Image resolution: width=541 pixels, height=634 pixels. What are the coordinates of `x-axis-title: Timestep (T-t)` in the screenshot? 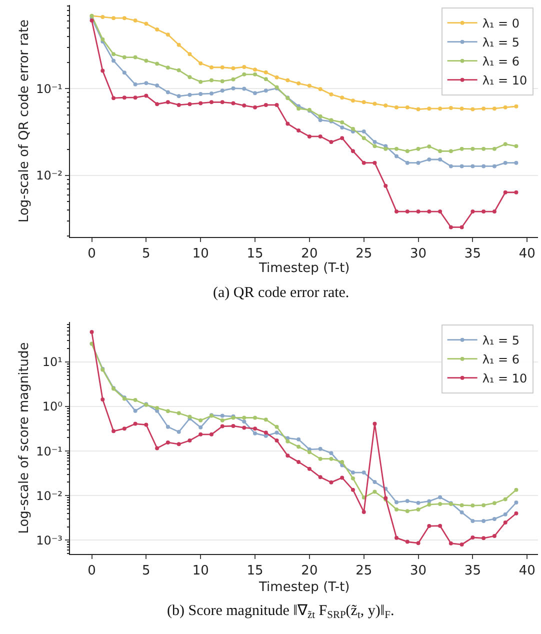 It's located at (304, 587).